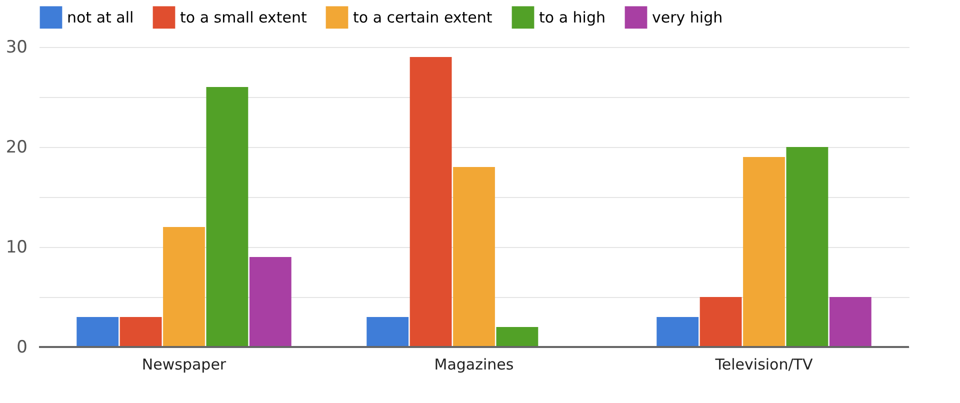 Image resolution: width=960 pixels, height=403 pixels. Describe the element at coordinates (243, 17) in the screenshot. I see `legend-label: to a small extent` at that location.